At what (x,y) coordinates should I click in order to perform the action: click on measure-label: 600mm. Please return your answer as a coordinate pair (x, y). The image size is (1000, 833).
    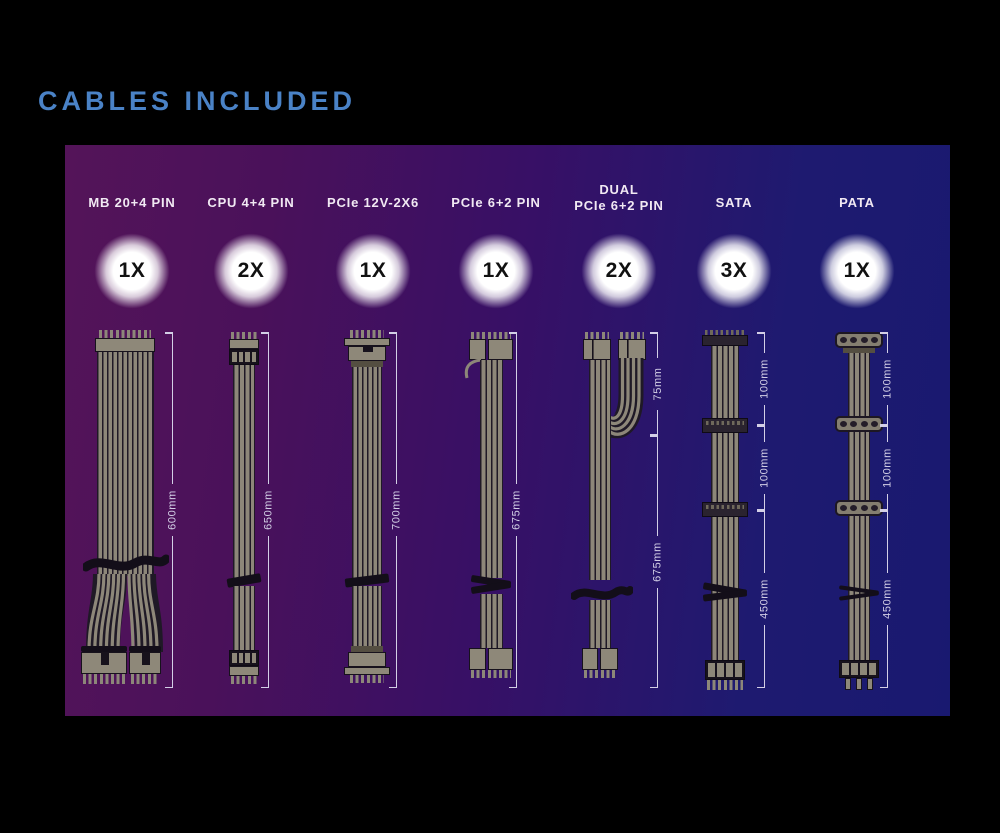
    Looking at the image, I should click on (173, 510).